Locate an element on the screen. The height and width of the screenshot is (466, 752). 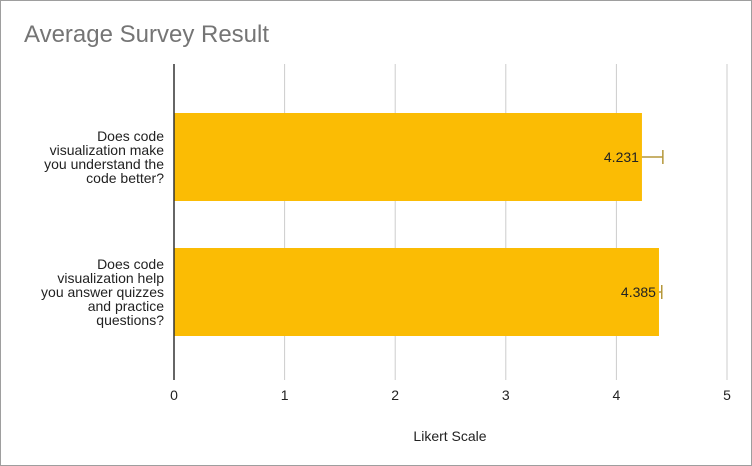
category-label-line: visualization help is located at coordinates (110, 278).